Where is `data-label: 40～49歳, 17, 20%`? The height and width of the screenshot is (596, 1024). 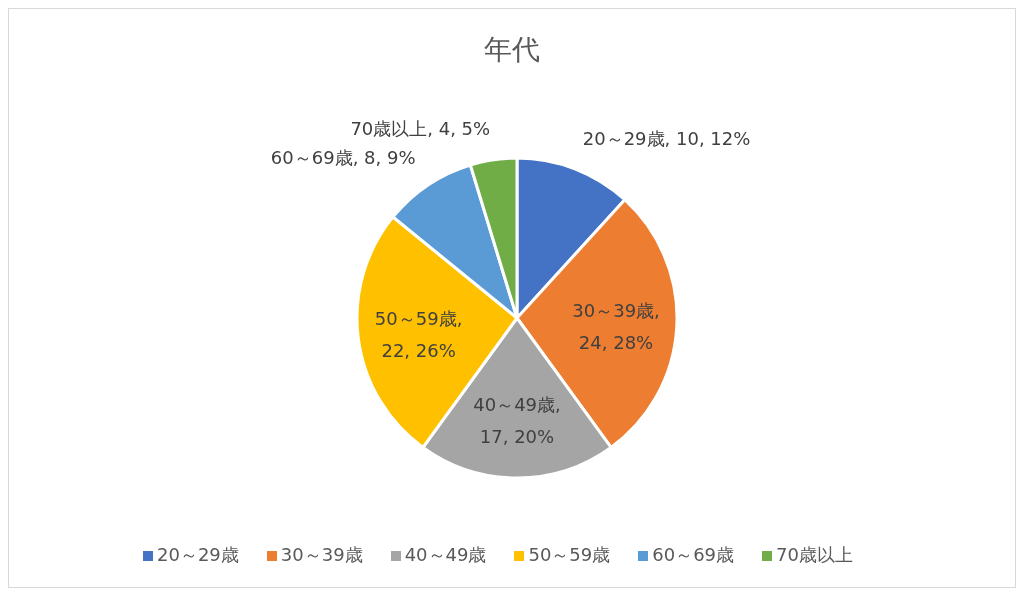 data-label: 40～49歳, 17, 20% is located at coordinates (517, 421).